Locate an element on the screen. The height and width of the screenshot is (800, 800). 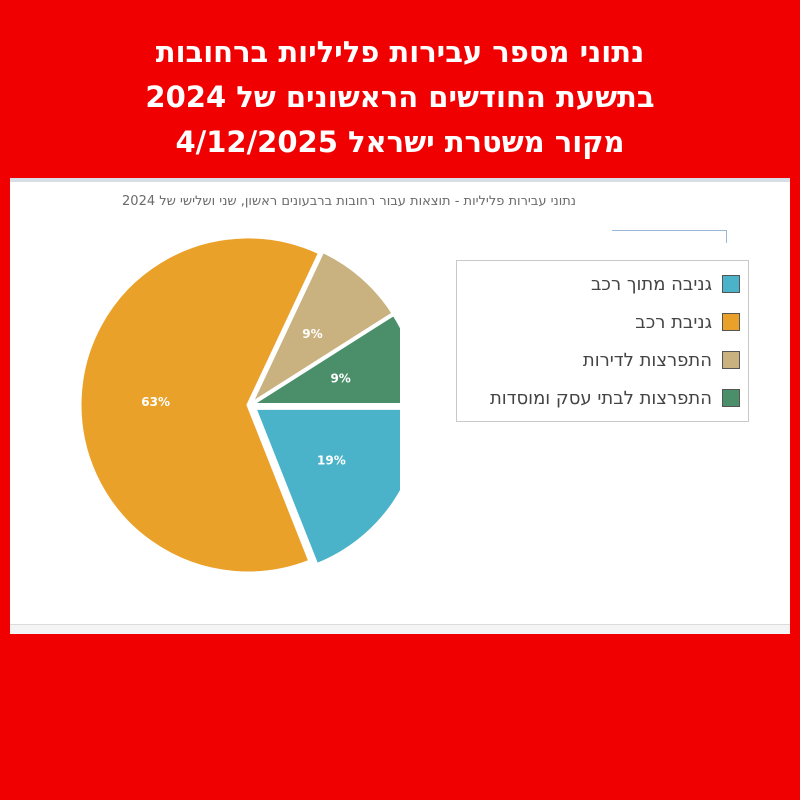
headline-line-3: מקור משטרת ישראל 4/12/2025 is located at coordinates (400, 142).